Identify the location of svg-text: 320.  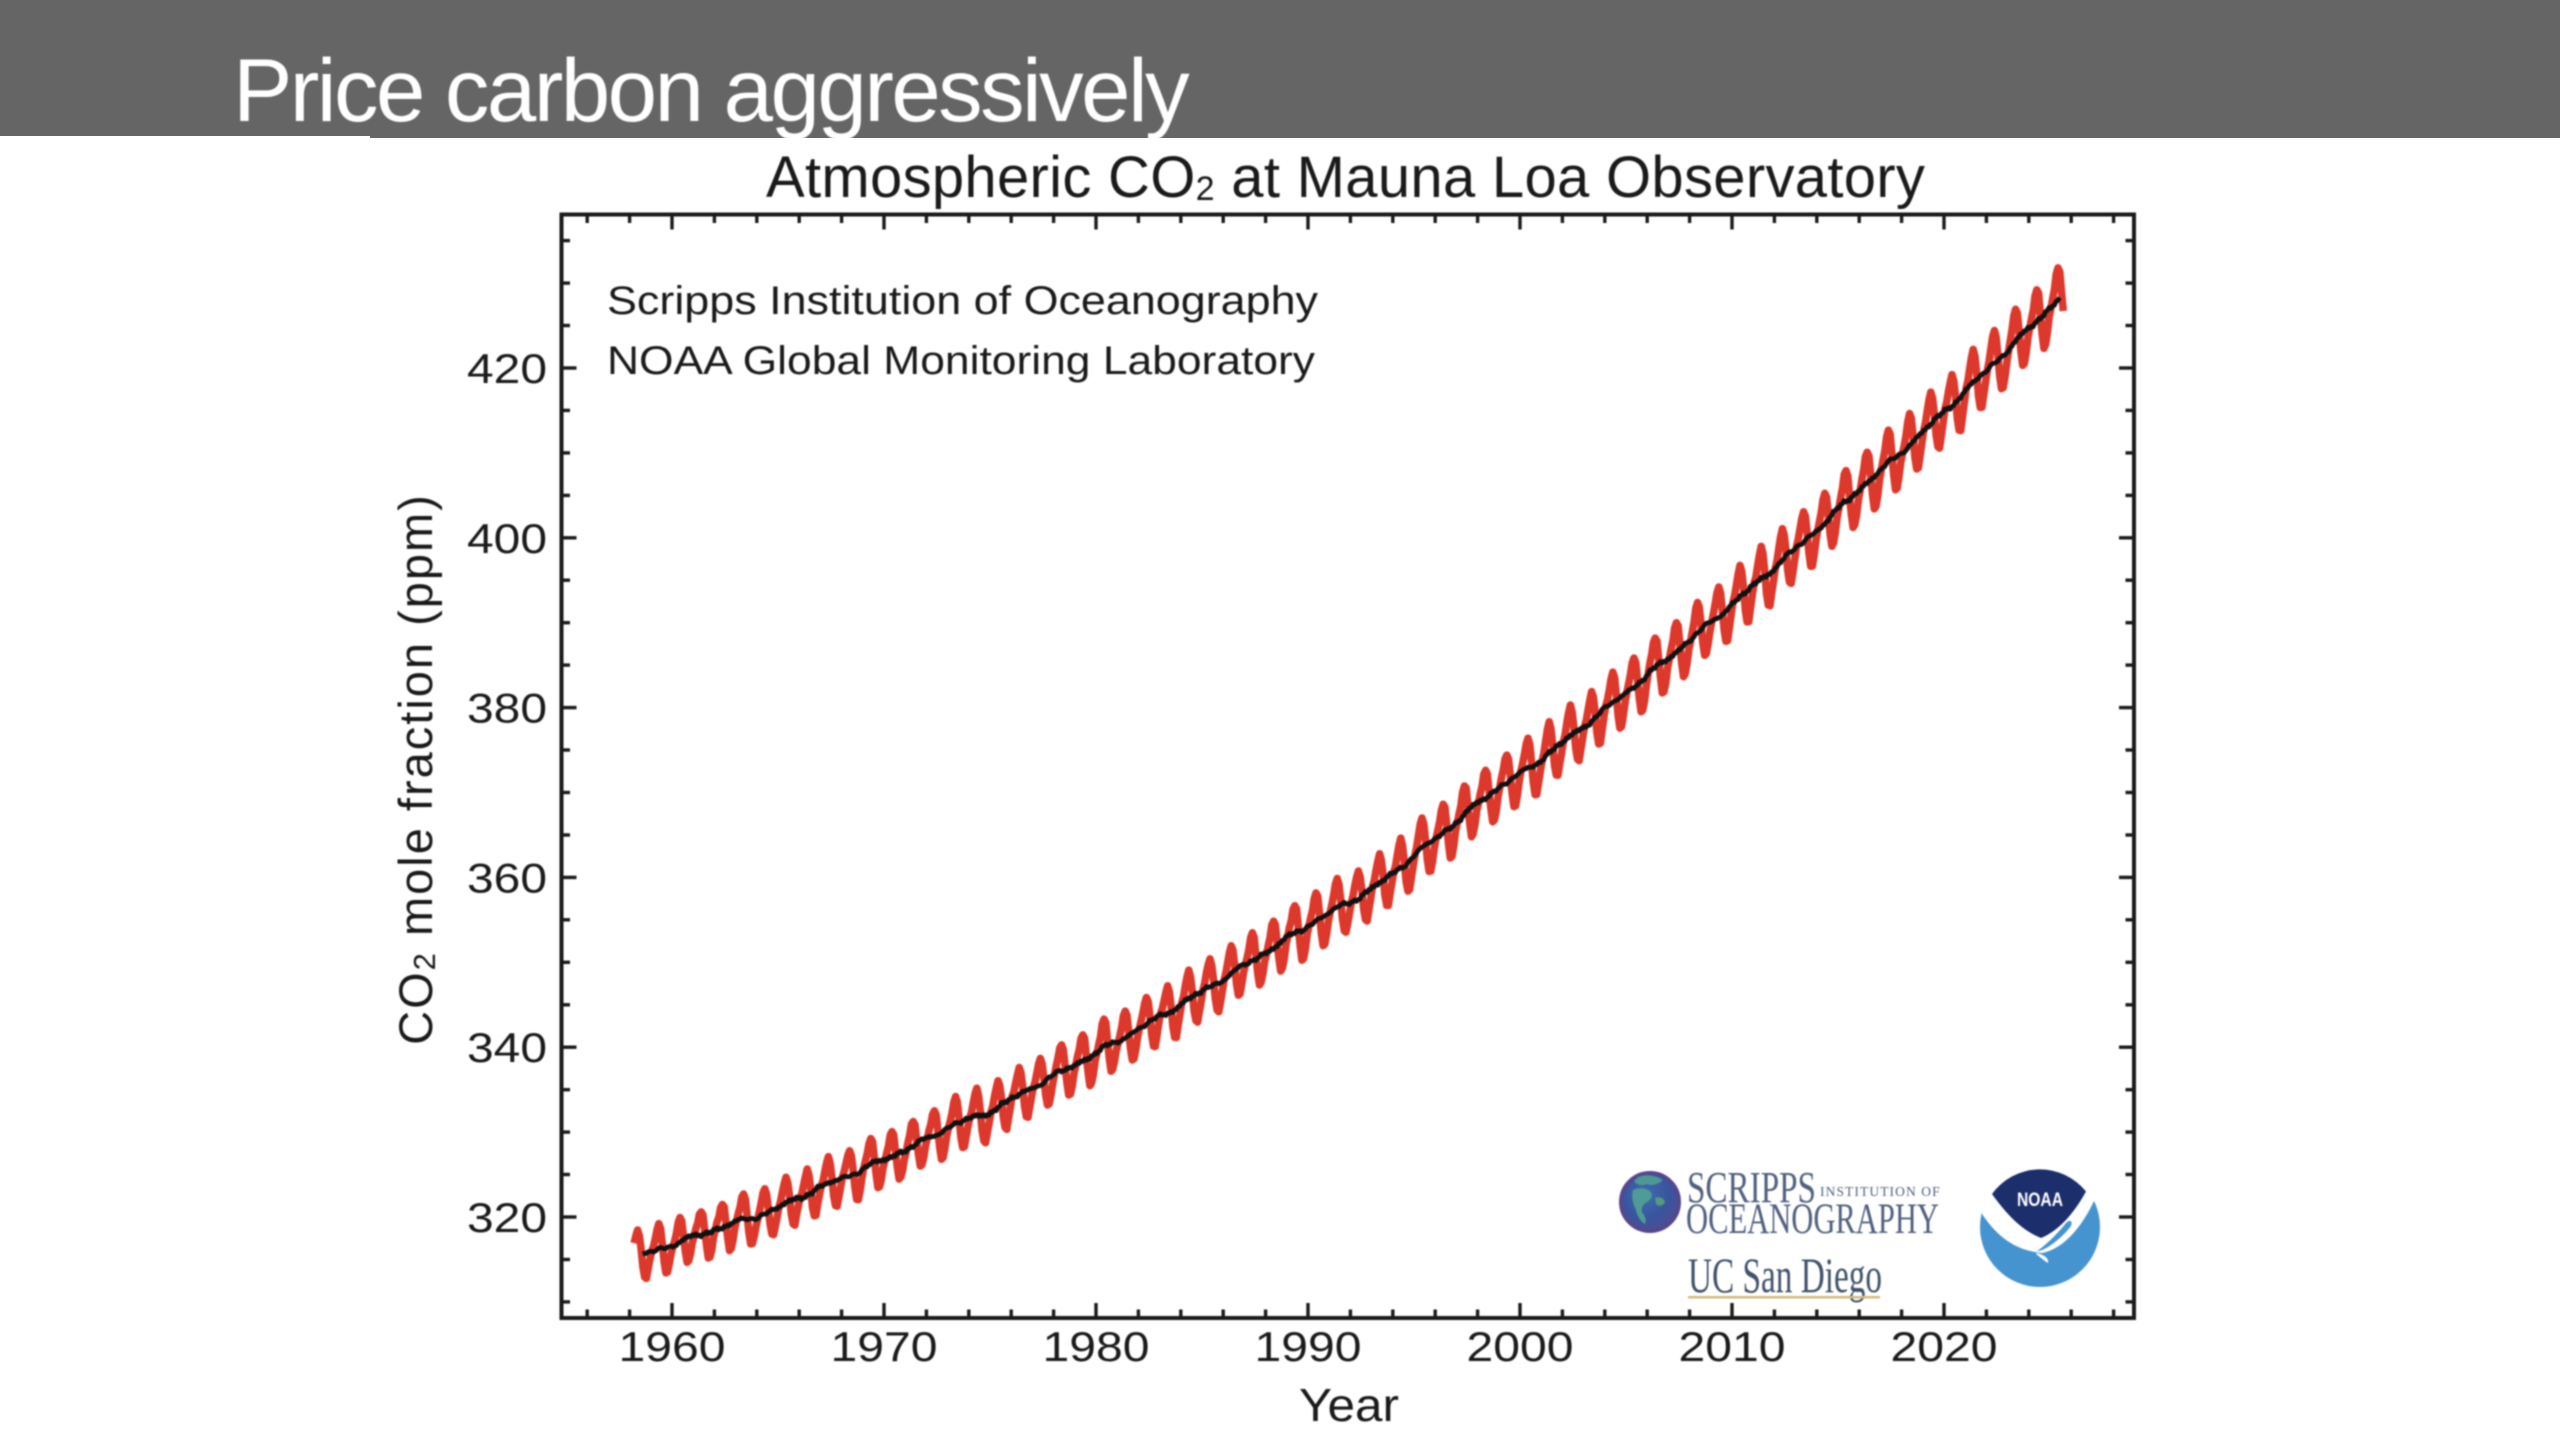
(507, 1217).